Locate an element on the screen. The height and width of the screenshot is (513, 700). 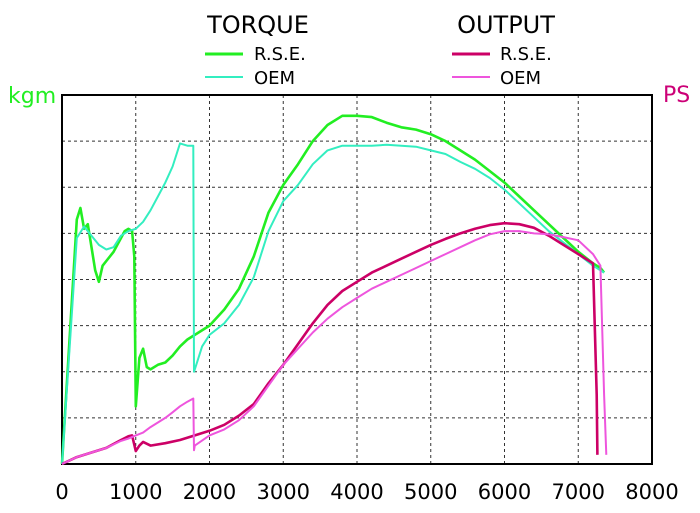
legend-label-torque-rse: R.S.E. is located at coordinates (280, 54).